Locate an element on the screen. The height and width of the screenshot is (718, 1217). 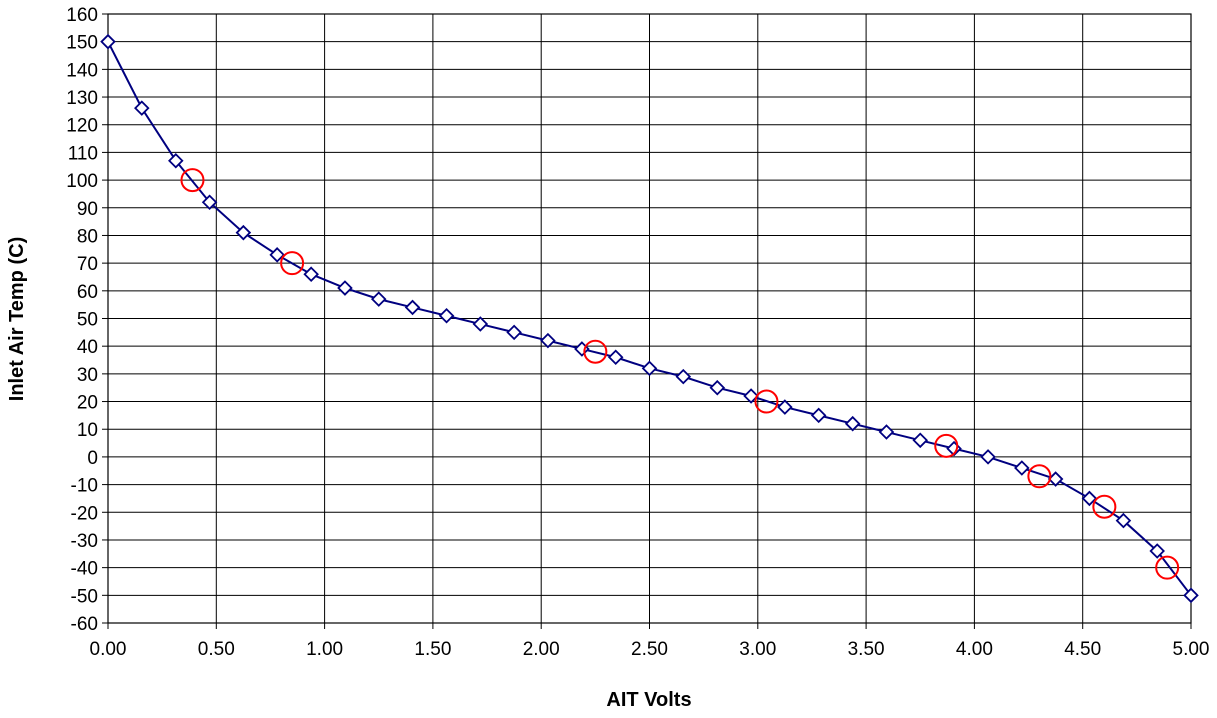
y-tick-label: 120 is located at coordinates (82, 126).